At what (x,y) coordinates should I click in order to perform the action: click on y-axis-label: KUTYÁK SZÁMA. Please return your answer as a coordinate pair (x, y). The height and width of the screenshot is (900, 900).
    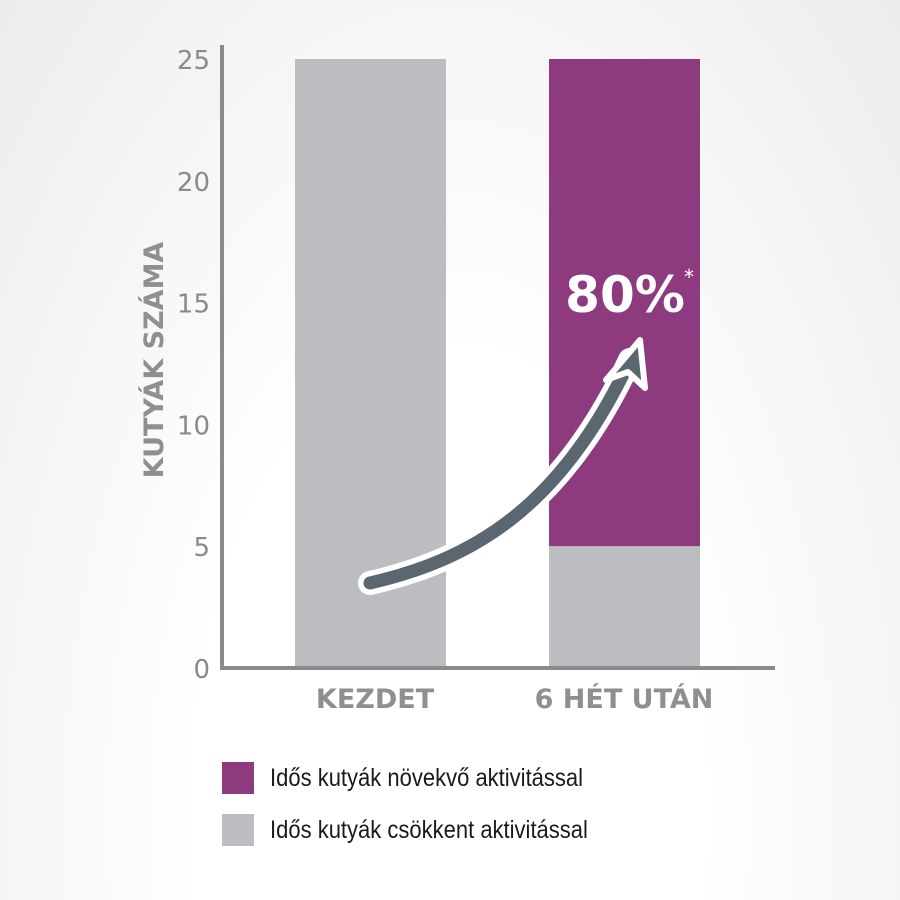
    Looking at the image, I should click on (154, 360).